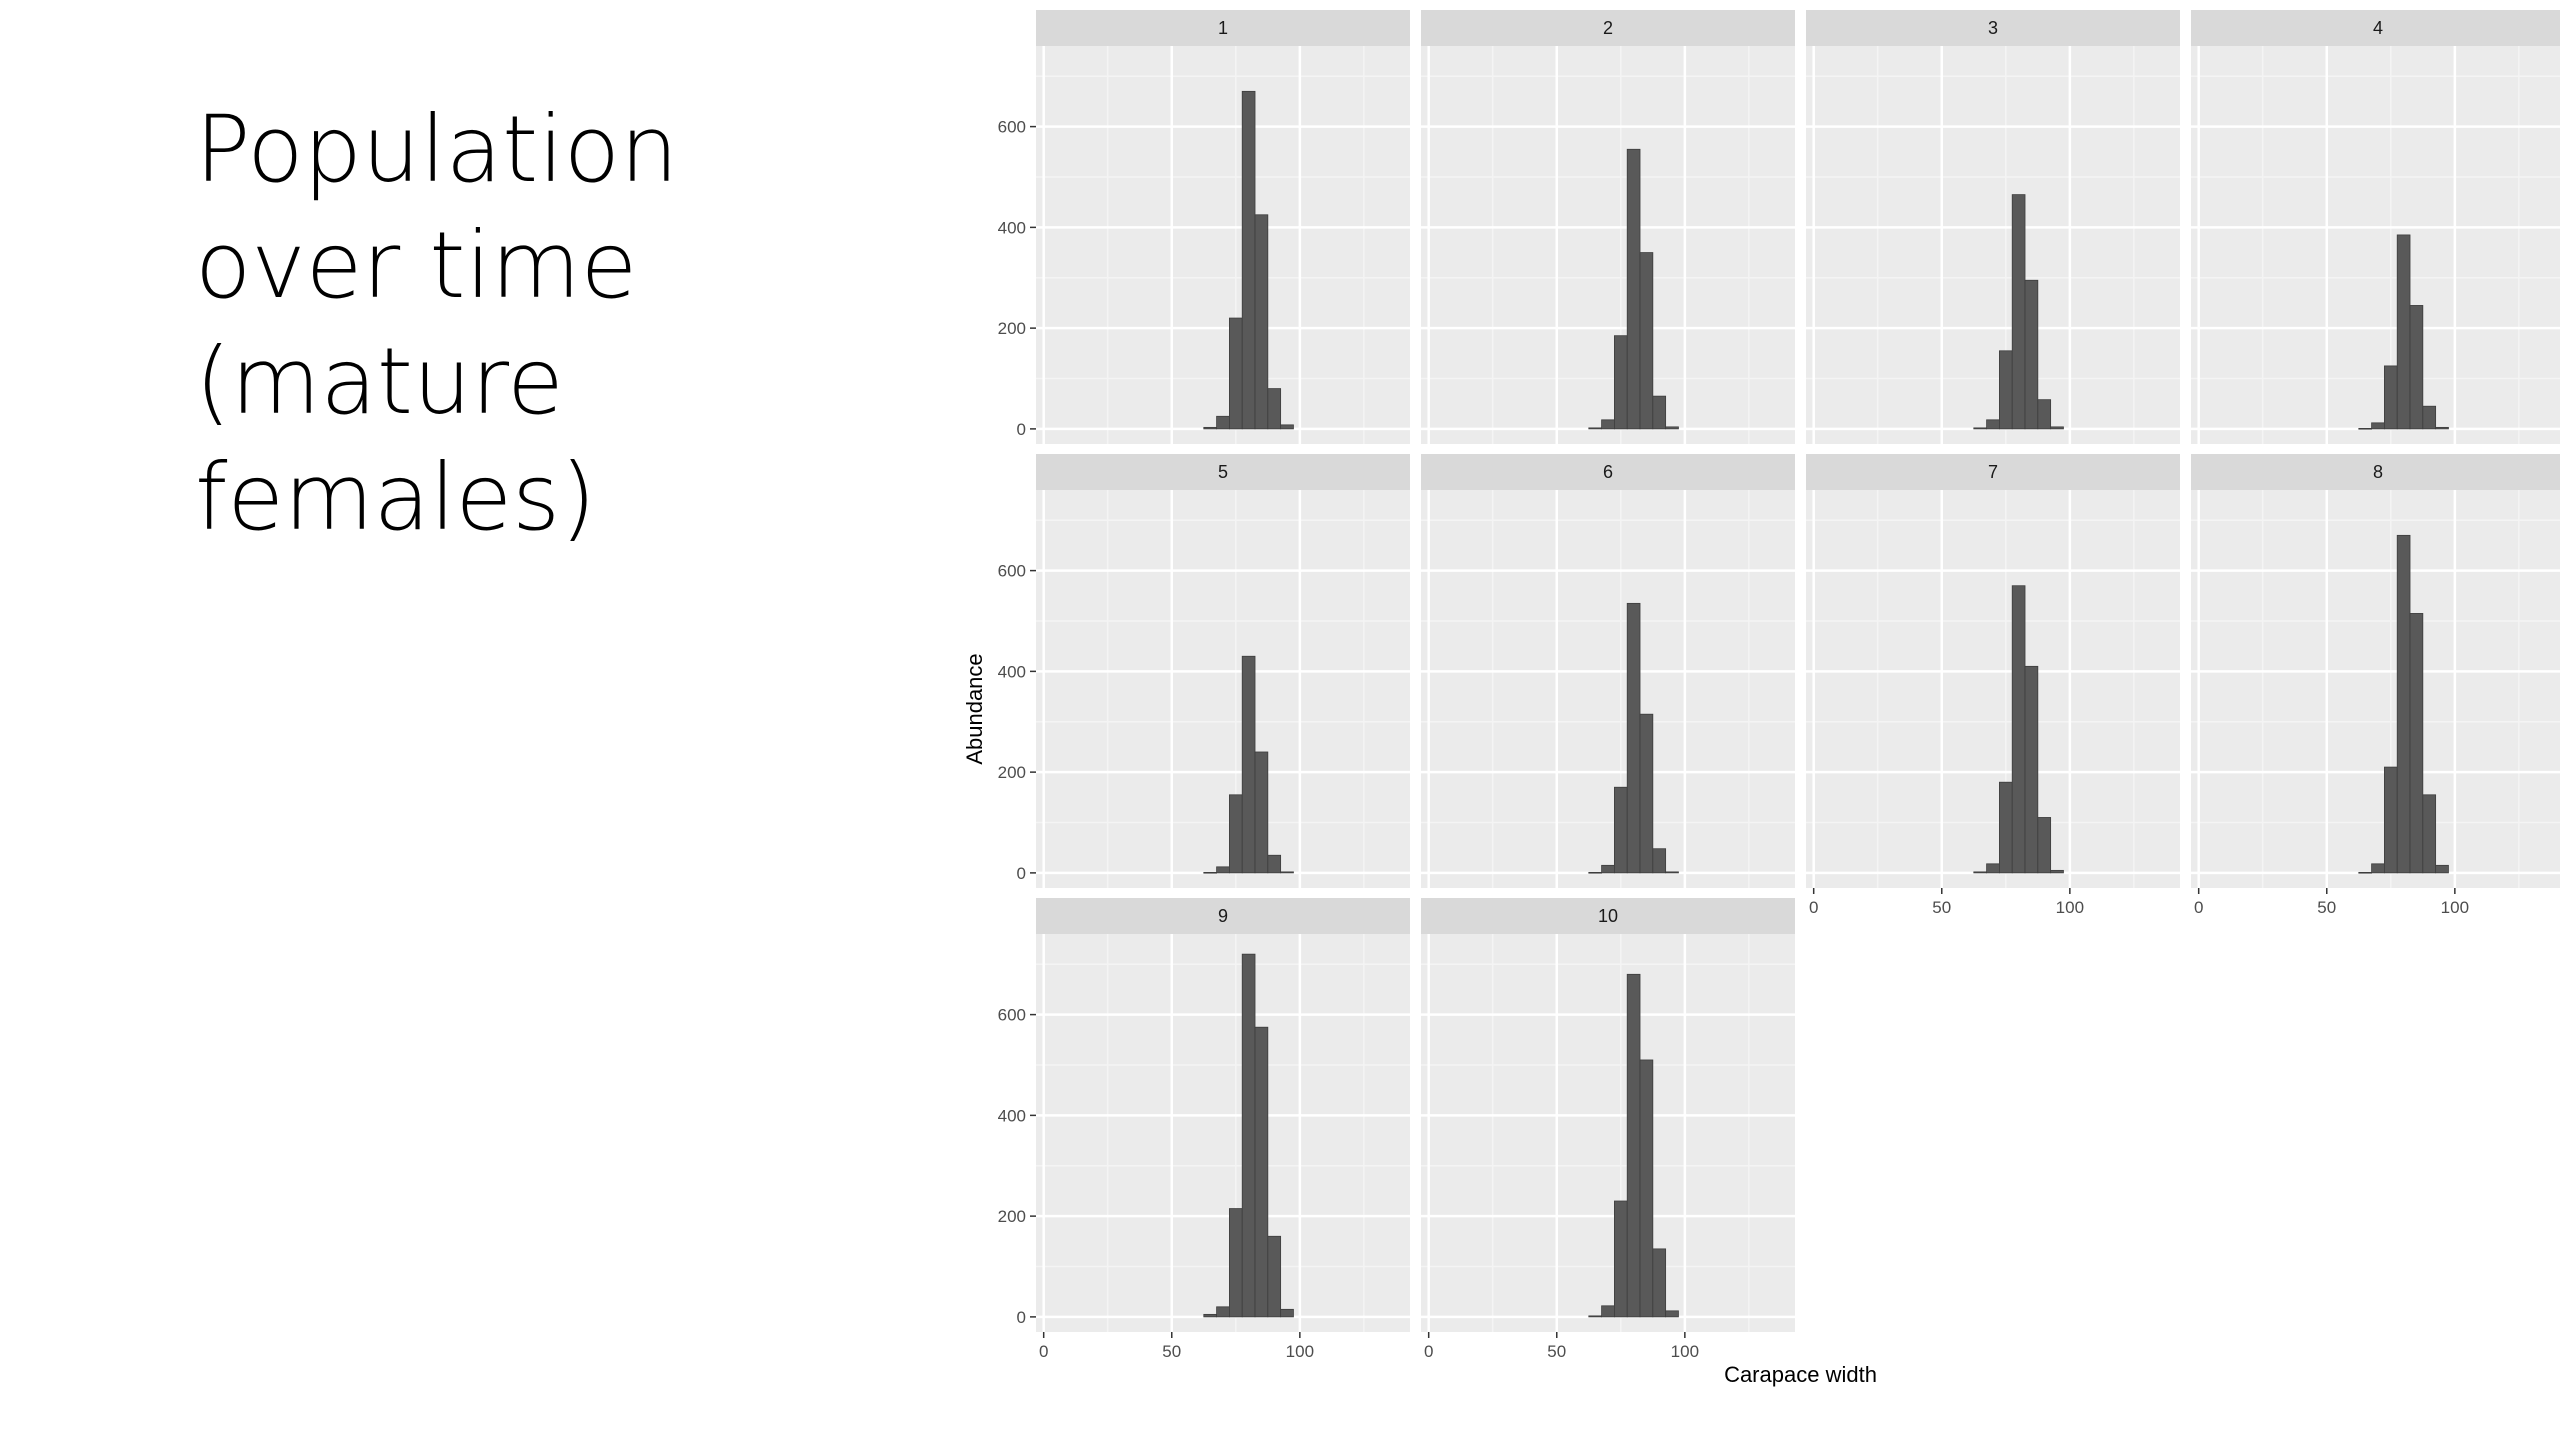  I want to click on x-tick-label: 0, so click(1428, 1351).